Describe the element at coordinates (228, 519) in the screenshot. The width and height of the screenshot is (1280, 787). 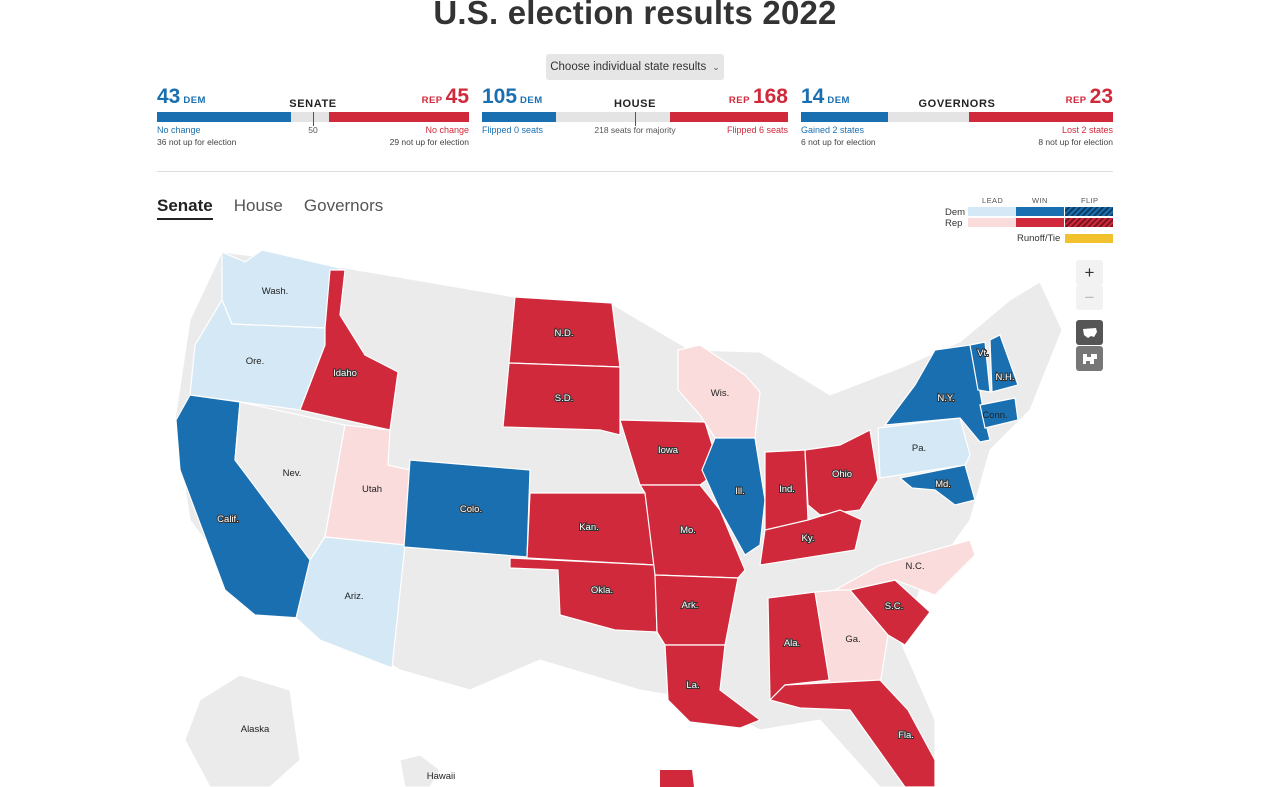
I see `label-ca: Calif.` at that location.